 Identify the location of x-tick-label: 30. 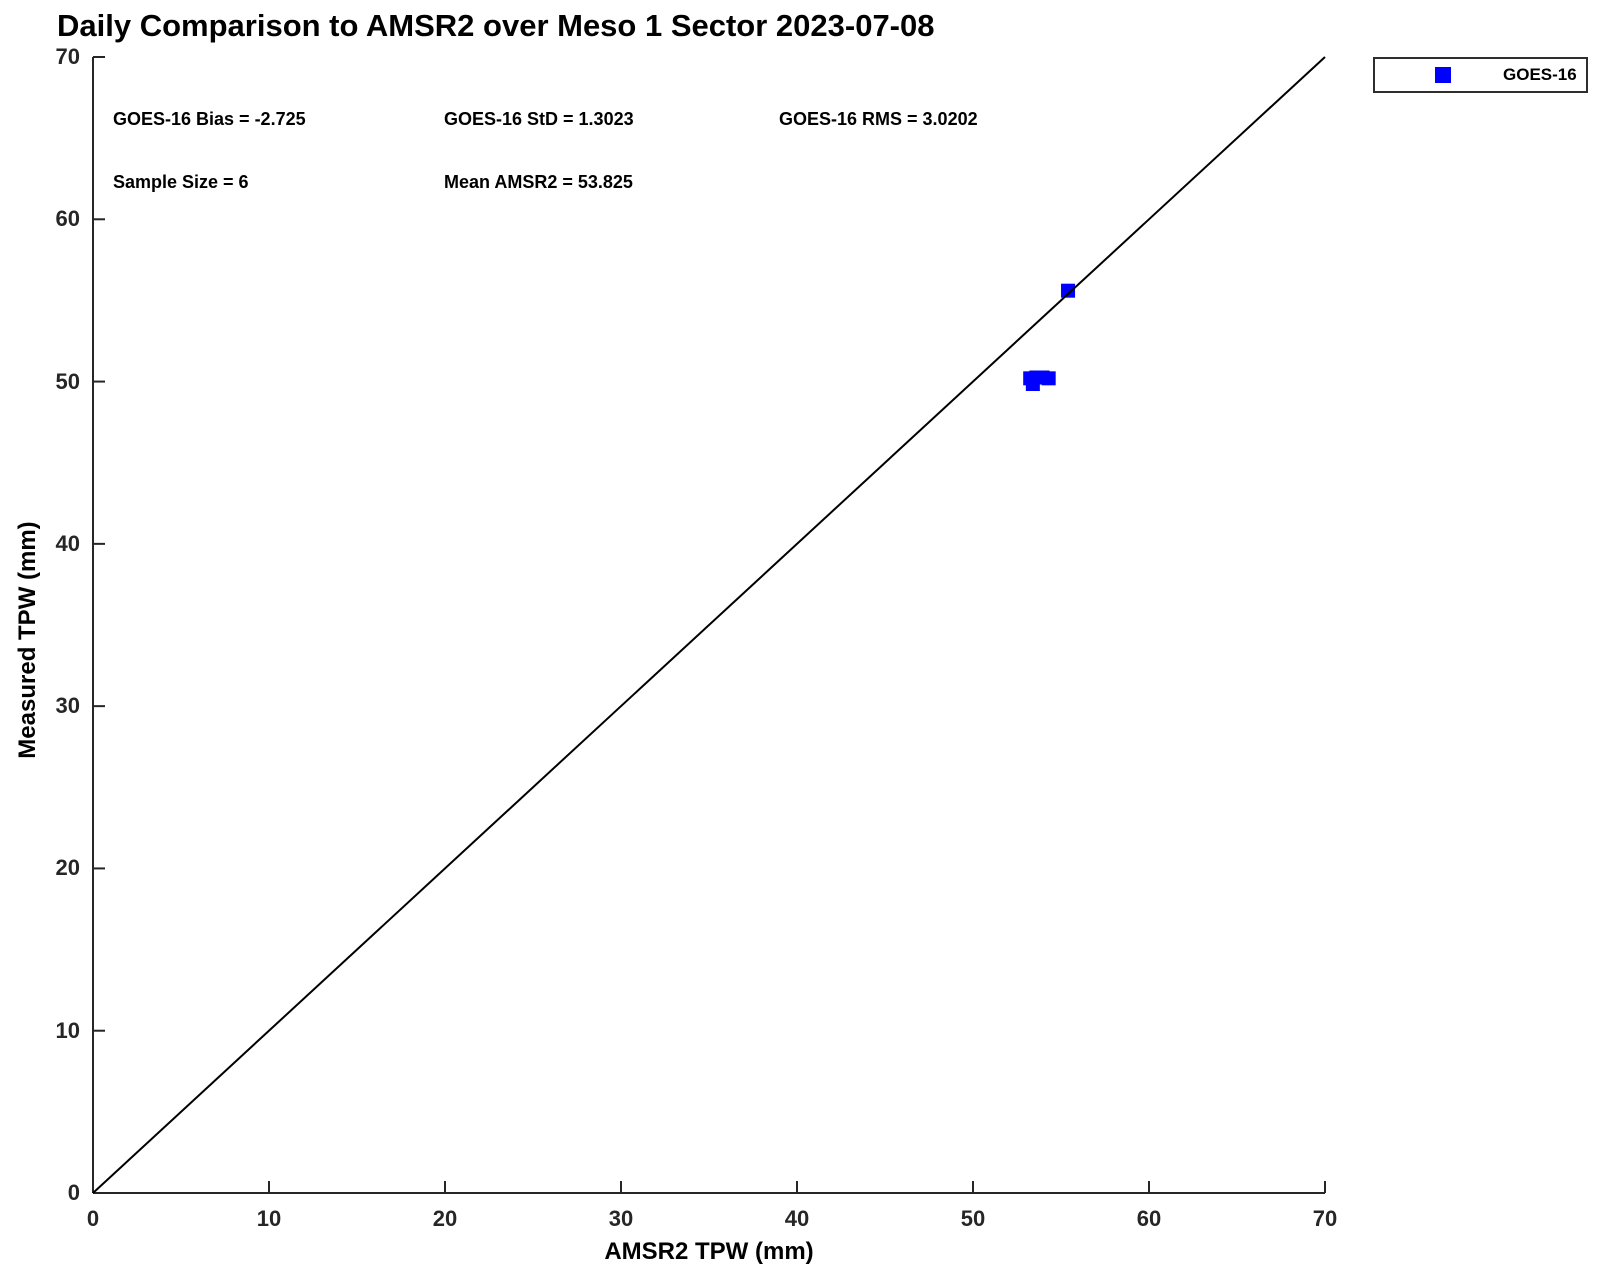
(621, 1218).